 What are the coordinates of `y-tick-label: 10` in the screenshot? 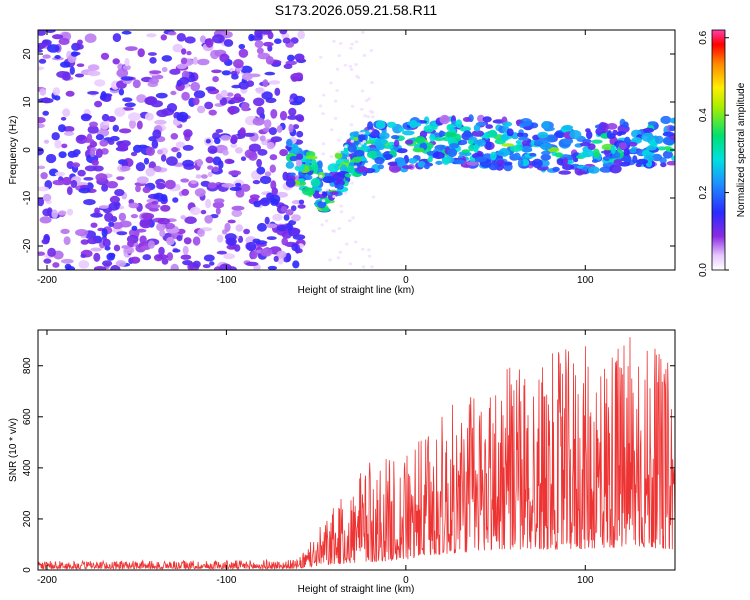 It's located at (27, 102).